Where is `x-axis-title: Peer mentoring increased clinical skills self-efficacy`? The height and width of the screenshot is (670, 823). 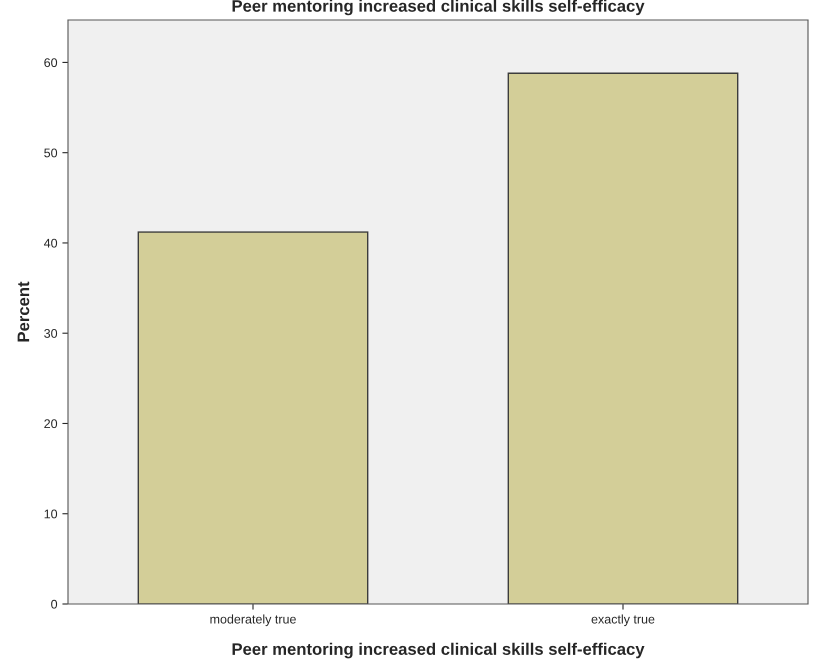
x-axis-title: Peer mentoring increased clinical skills self-efficacy is located at coordinates (438, 650).